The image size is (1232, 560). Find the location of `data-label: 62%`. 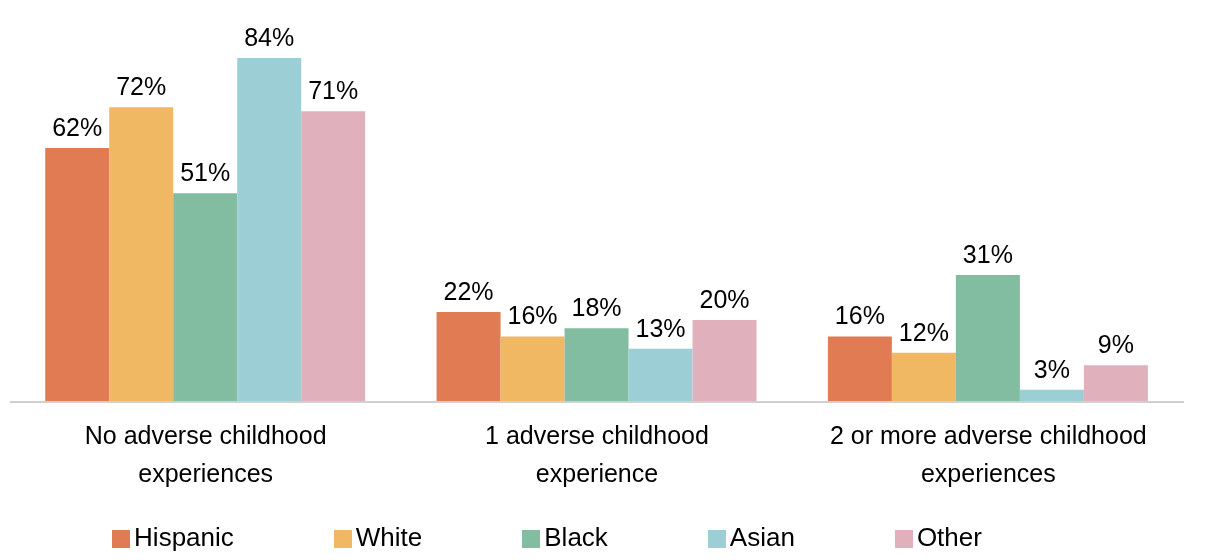

data-label: 62% is located at coordinates (77, 127).